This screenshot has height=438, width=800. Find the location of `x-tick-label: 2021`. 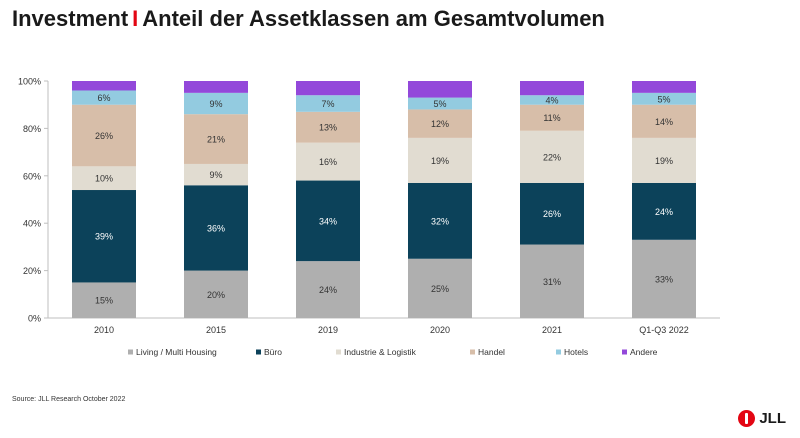

x-tick-label: 2021 is located at coordinates (552, 330).